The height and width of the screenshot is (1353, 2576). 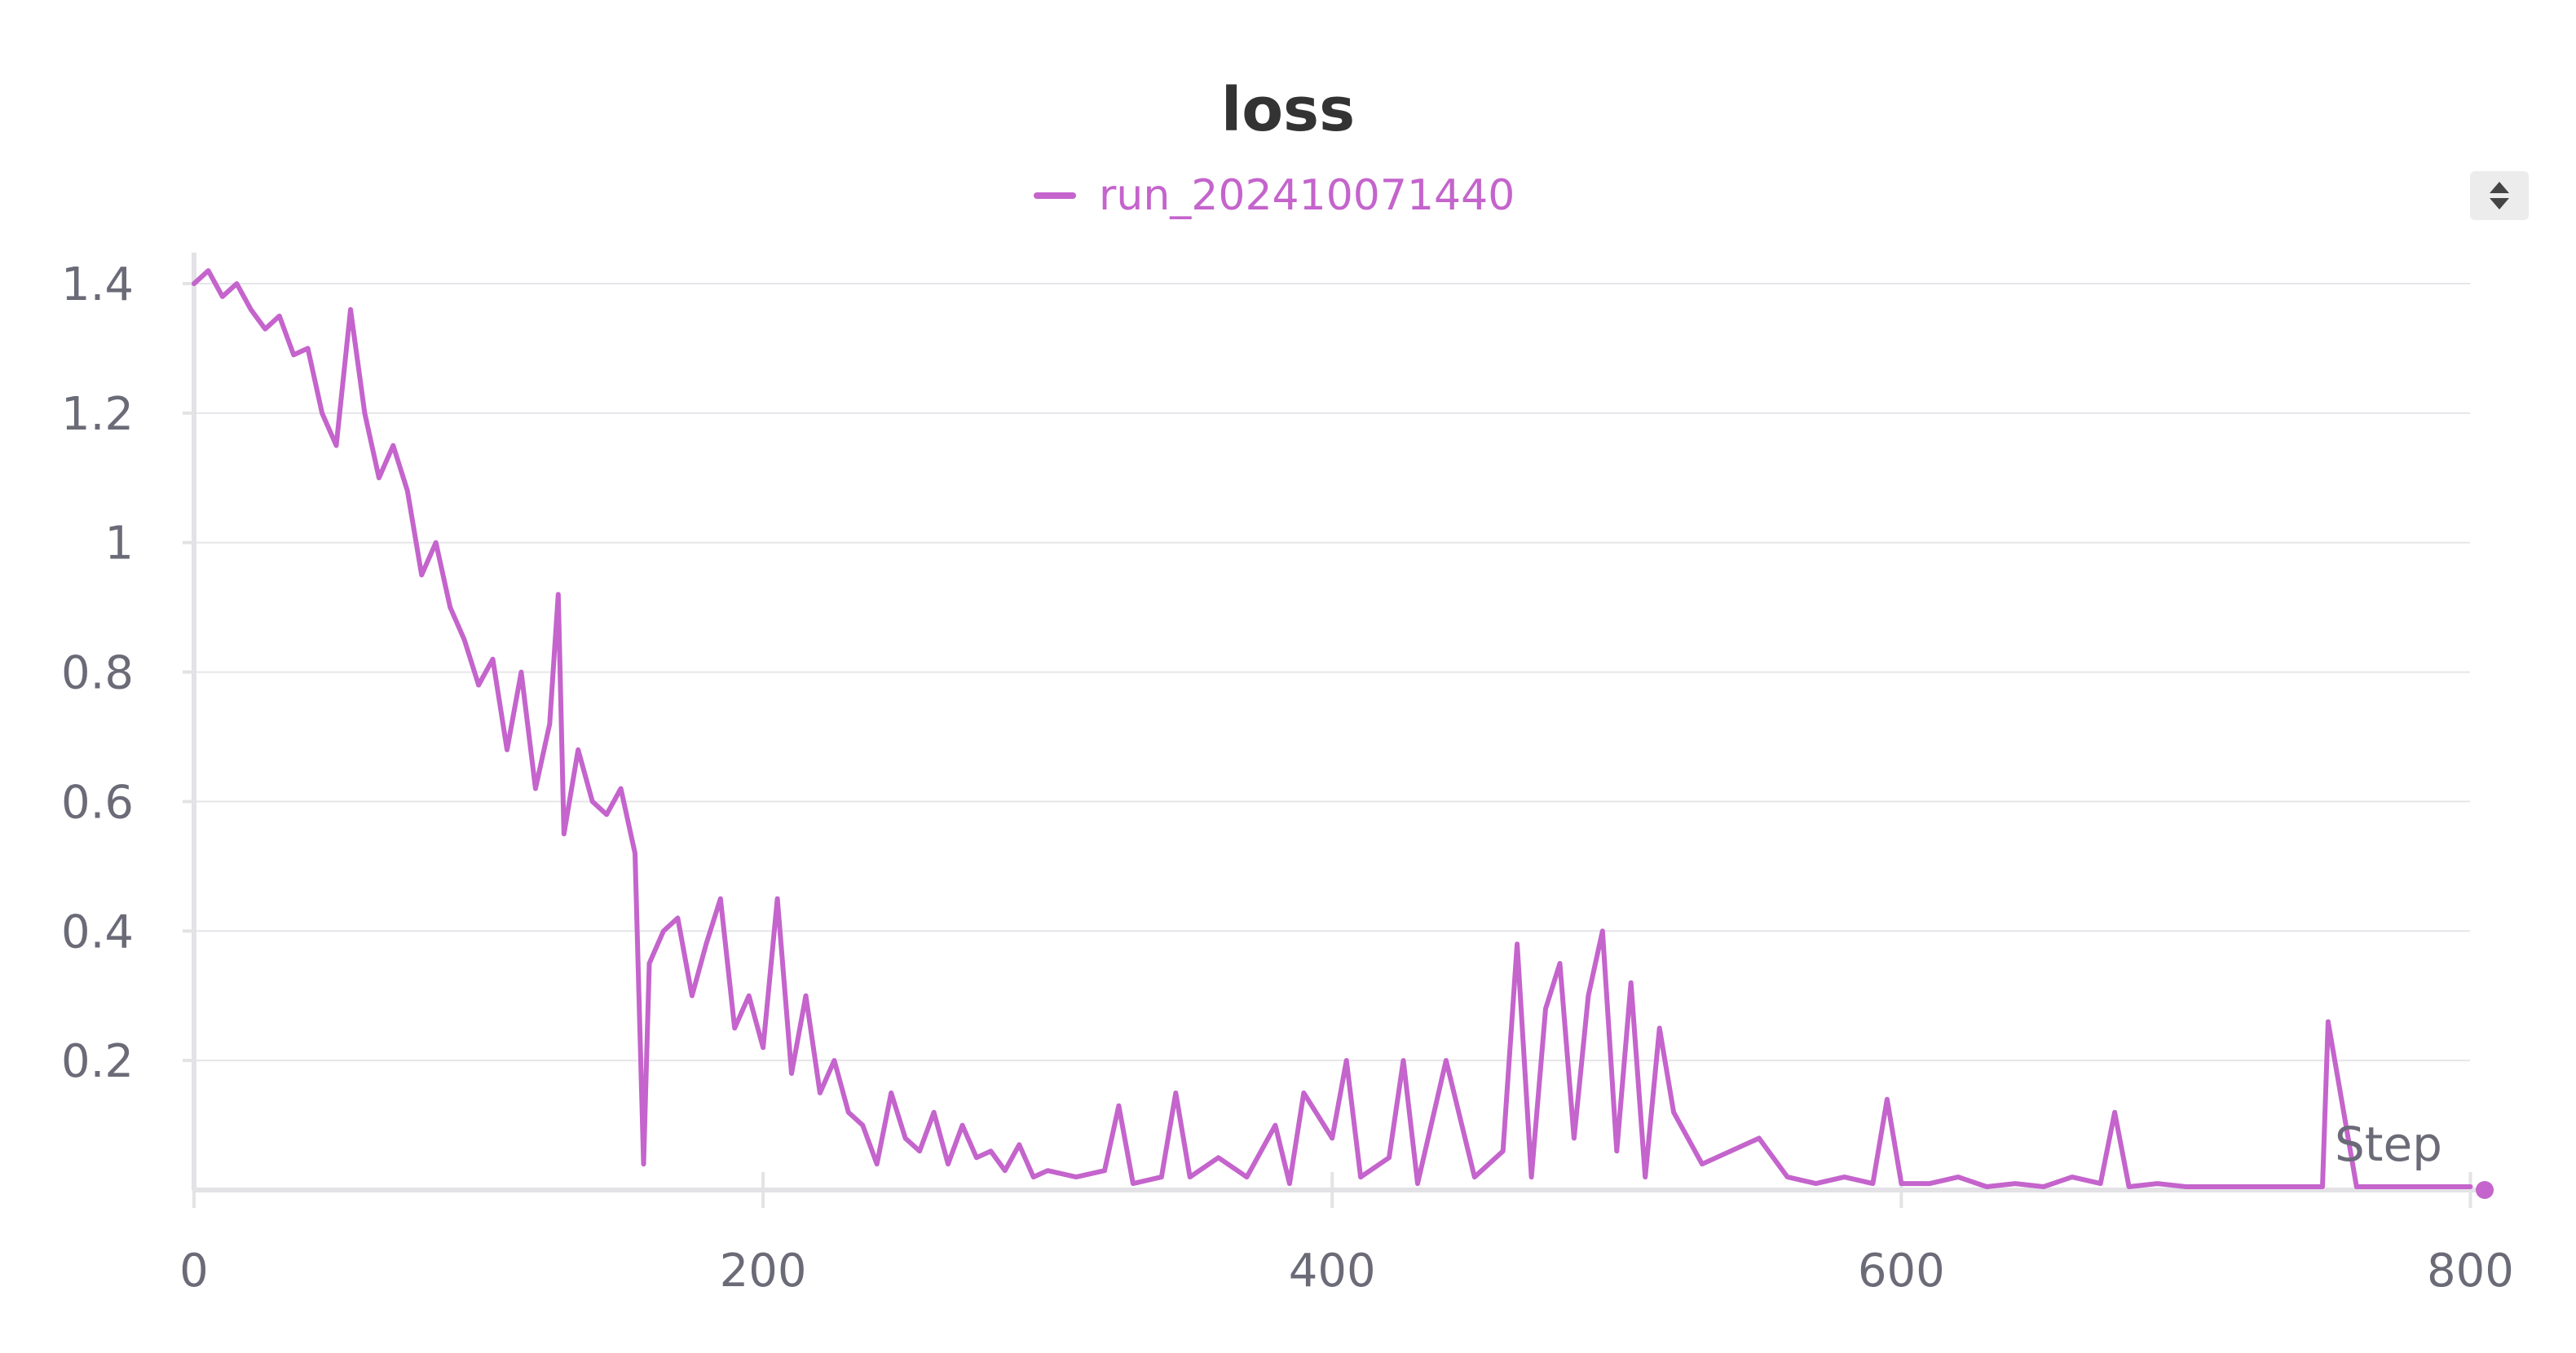 What do you see at coordinates (2499, 195) in the screenshot?
I see `legend-scroll-control` at bounding box center [2499, 195].